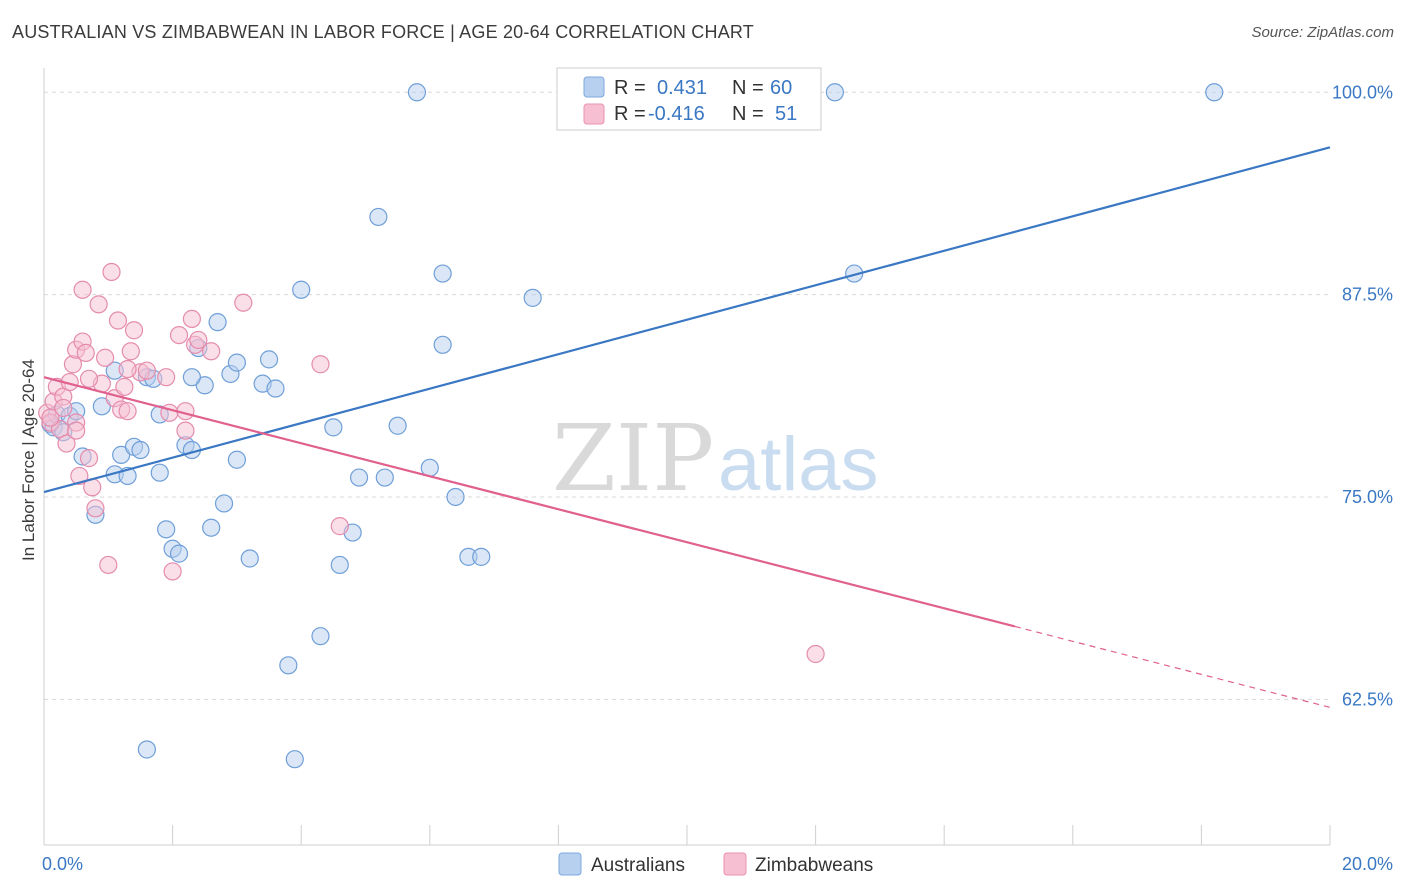  I want to click on x-tick-labels: 0.0% 20.0%, so click(717, 864).